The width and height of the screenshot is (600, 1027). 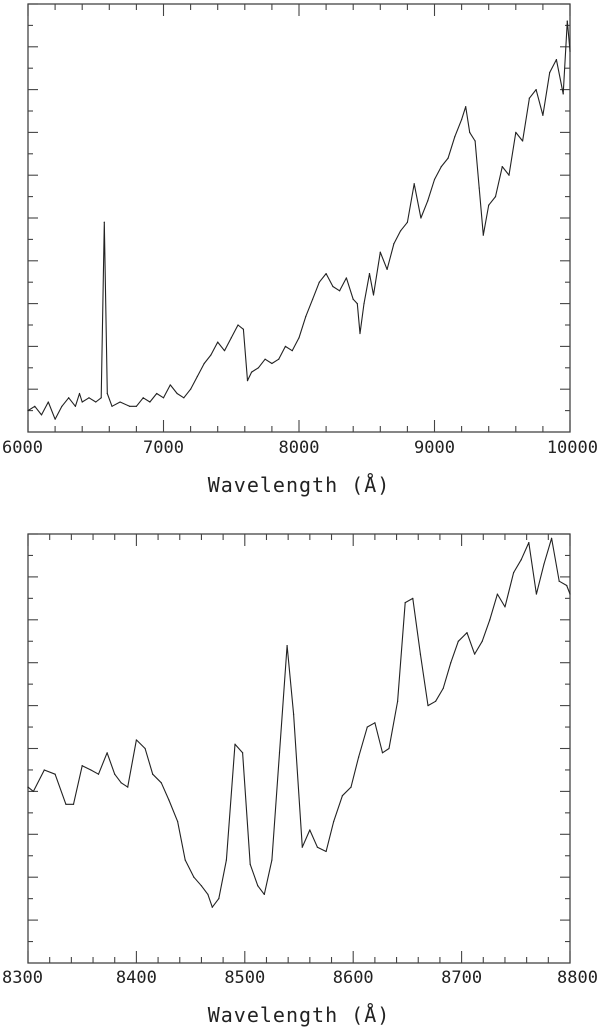 I want to click on x-tick-label: 8000, so click(x=299, y=448).